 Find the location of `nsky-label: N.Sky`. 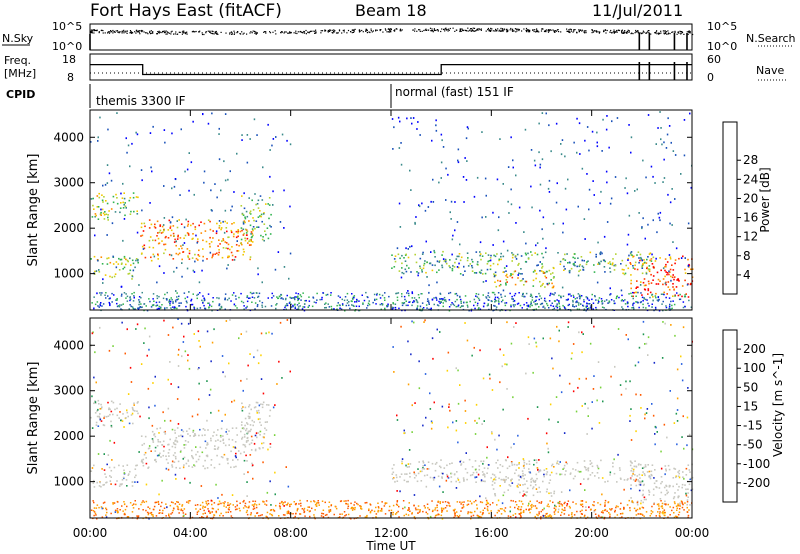

nsky-label: N.Sky is located at coordinates (18, 38).